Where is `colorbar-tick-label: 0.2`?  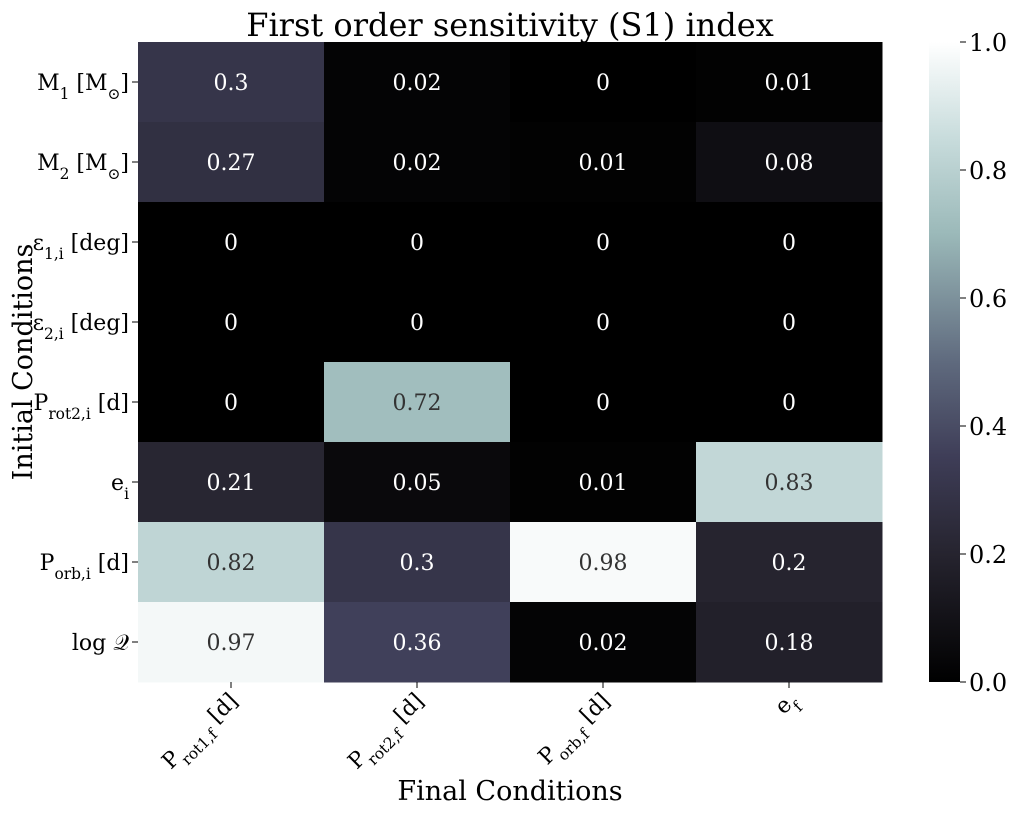
colorbar-tick-label: 0.2 is located at coordinates (988, 555).